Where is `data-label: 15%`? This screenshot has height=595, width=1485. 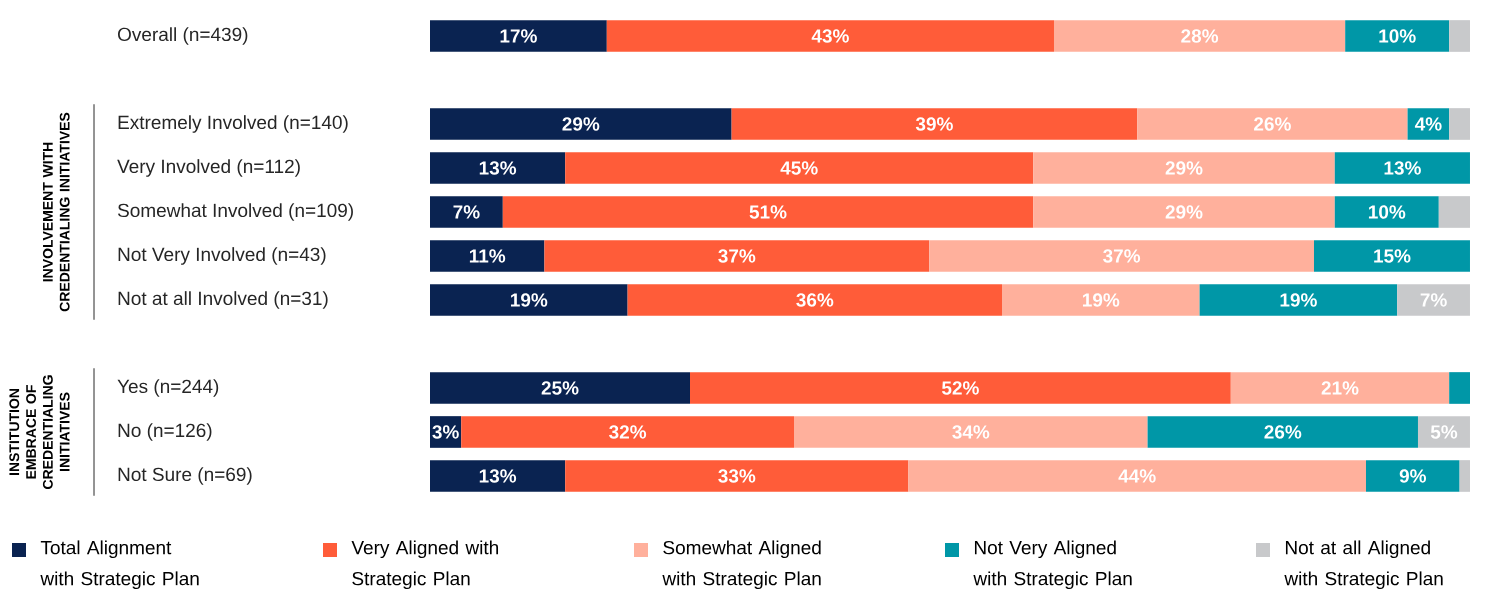 data-label: 15% is located at coordinates (1392, 256).